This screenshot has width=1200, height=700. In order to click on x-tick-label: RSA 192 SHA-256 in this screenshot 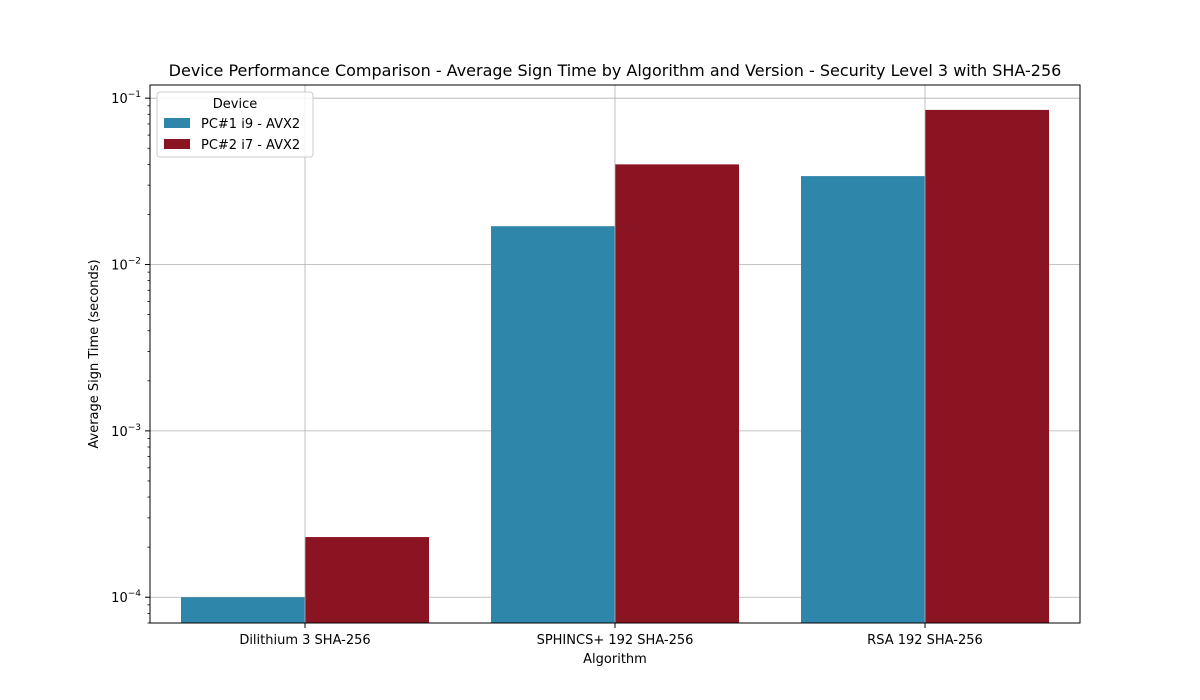, I will do `click(925, 640)`.